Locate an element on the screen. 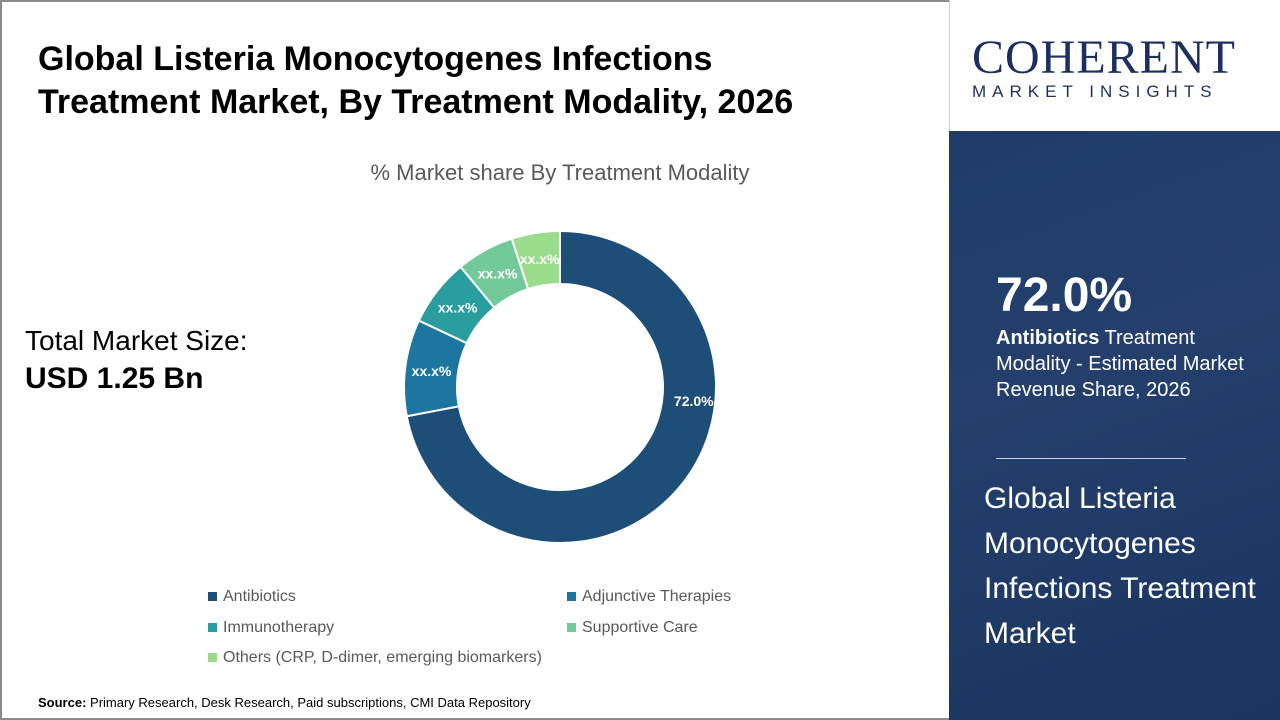 The height and width of the screenshot is (720, 1280). legend-label: Adjunctive Therapies is located at coordinates (657, 596).